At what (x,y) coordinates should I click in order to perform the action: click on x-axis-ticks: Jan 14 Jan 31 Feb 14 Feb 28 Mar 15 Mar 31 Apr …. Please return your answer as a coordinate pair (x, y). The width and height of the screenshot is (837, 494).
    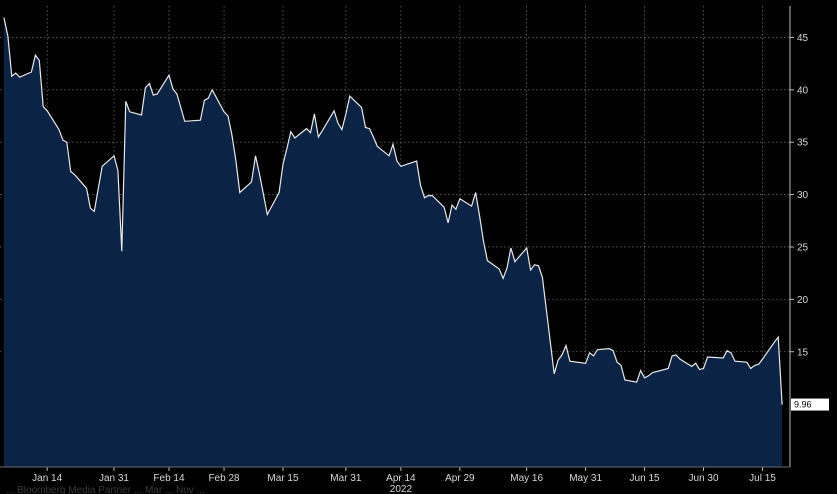
    Looking at the image, I should click on (395, 475).